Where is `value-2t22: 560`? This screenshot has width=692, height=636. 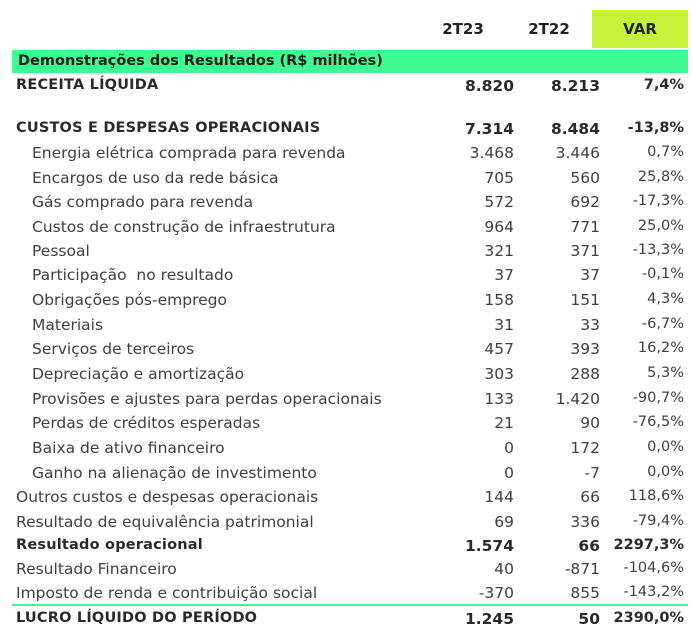
value-2t22: 560 is located at coordinates (585, 178).